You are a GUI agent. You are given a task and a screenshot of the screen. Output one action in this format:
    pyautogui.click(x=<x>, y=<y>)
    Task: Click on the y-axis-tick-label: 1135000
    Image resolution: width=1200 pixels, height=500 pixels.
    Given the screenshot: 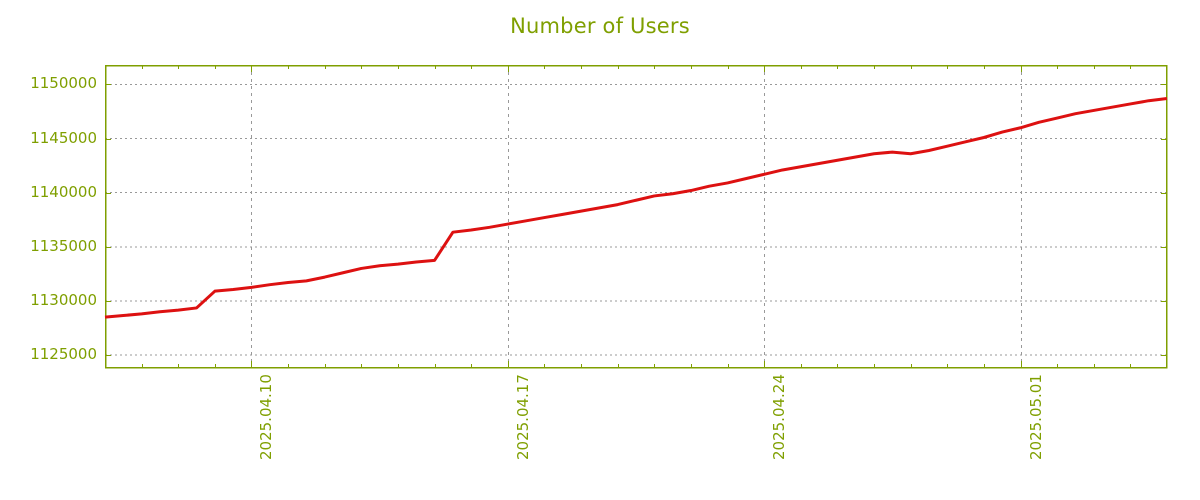 What is the action you would take?
    pyautogui.click(x=63, y=245)
    